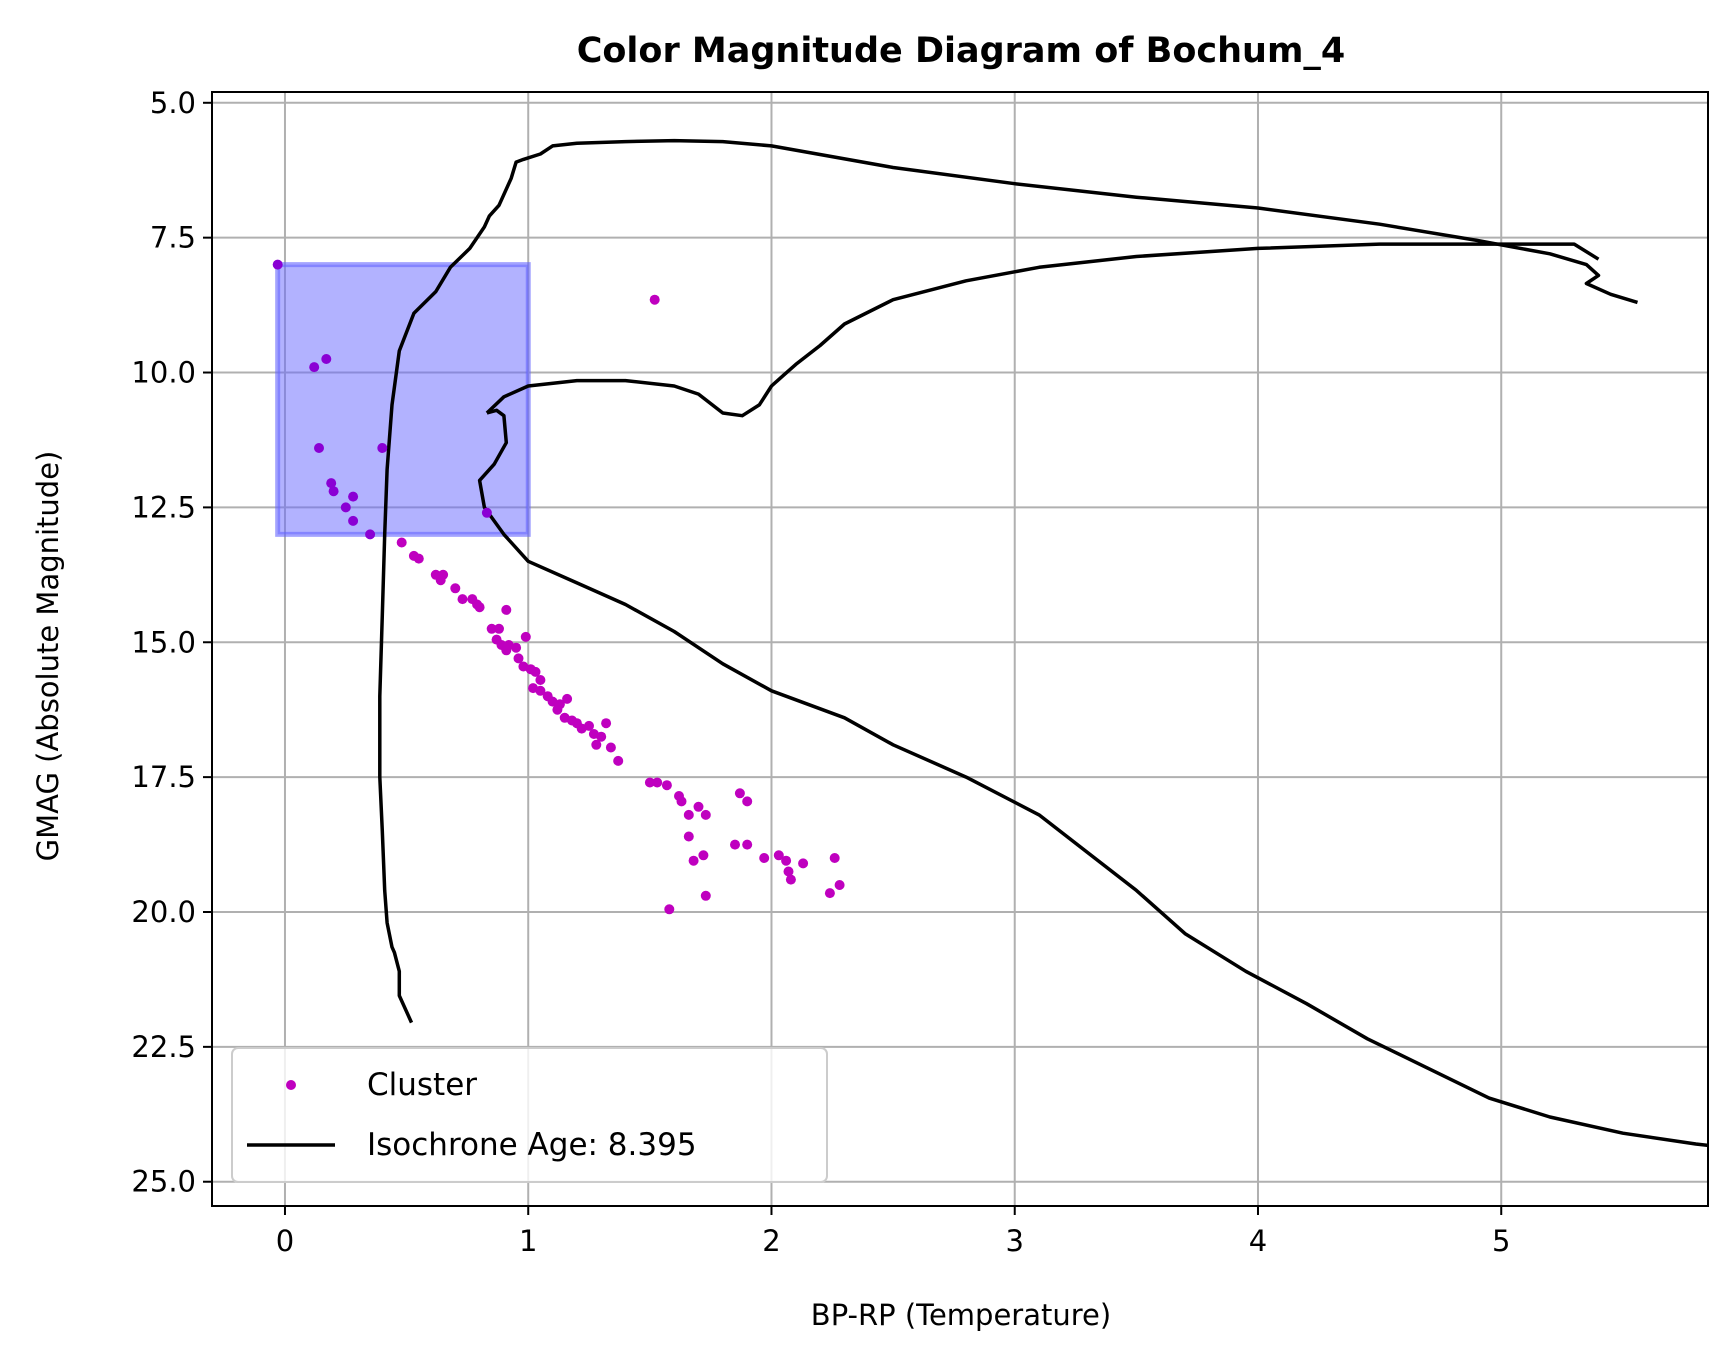  What do you see at coordinates (285, 1241) in the screenshot?
I see `x-tick-label: 0` at bounding box center [285, 1241].